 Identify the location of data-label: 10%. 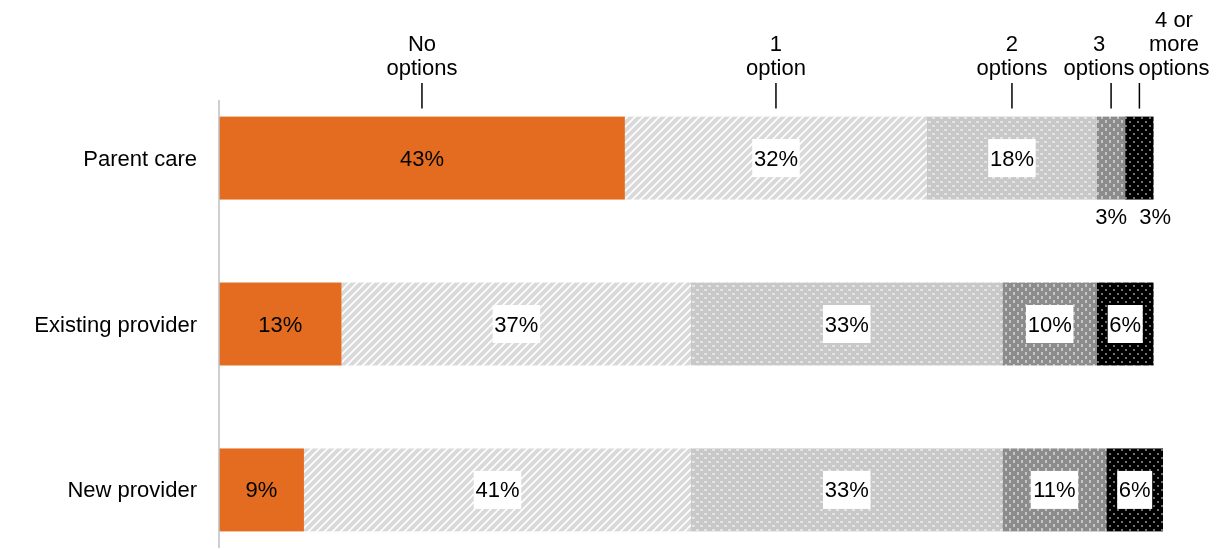
(1049, 324).